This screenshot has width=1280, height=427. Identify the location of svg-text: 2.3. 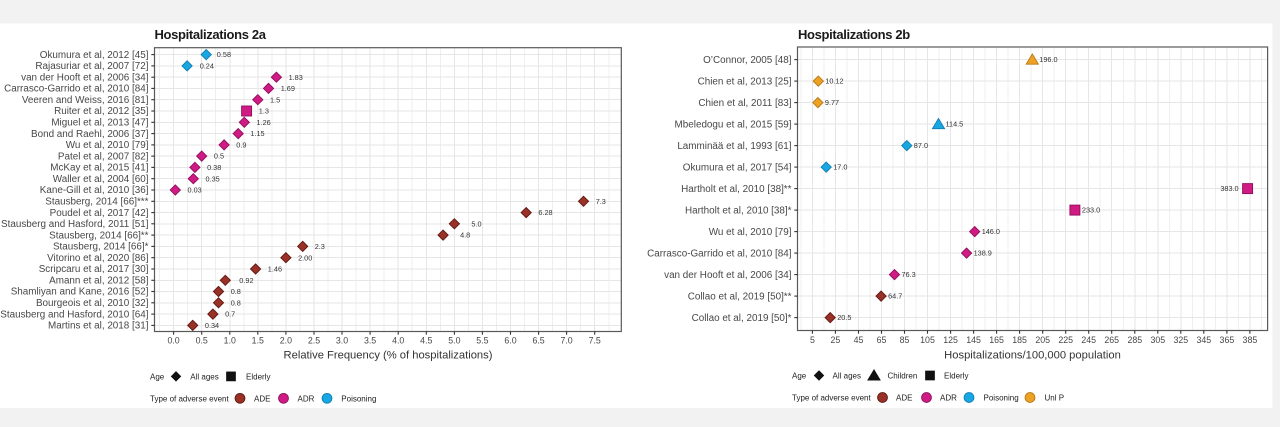
(320, 246).